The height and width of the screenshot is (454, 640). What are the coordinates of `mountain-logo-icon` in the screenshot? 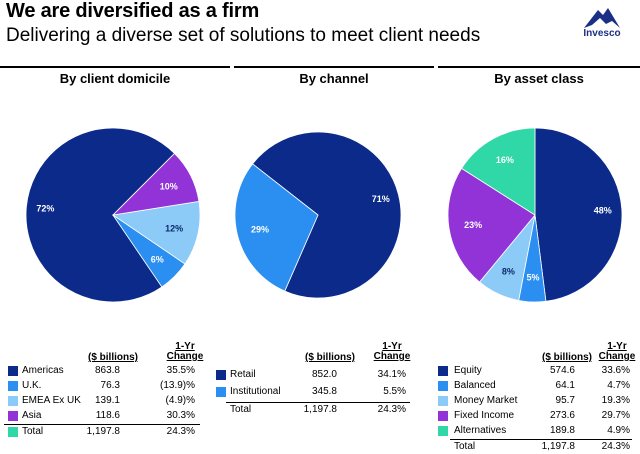 It's located at (602, 18).